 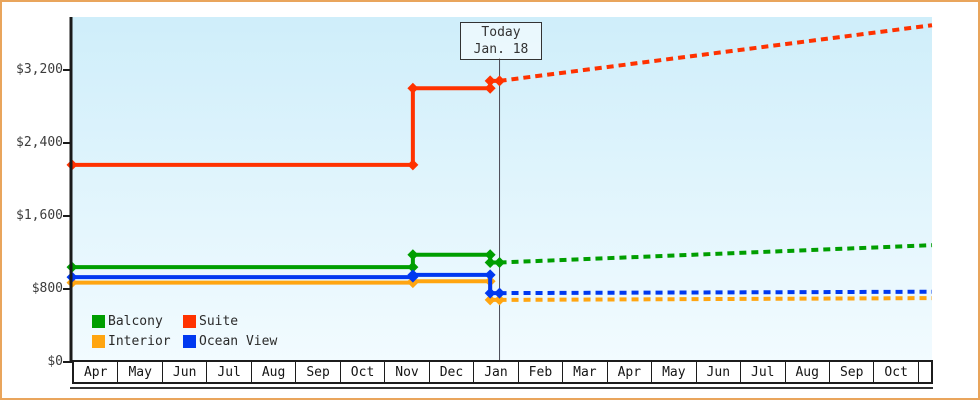 I want to click on legend-label: Balcony, so click(x=135, y=321).